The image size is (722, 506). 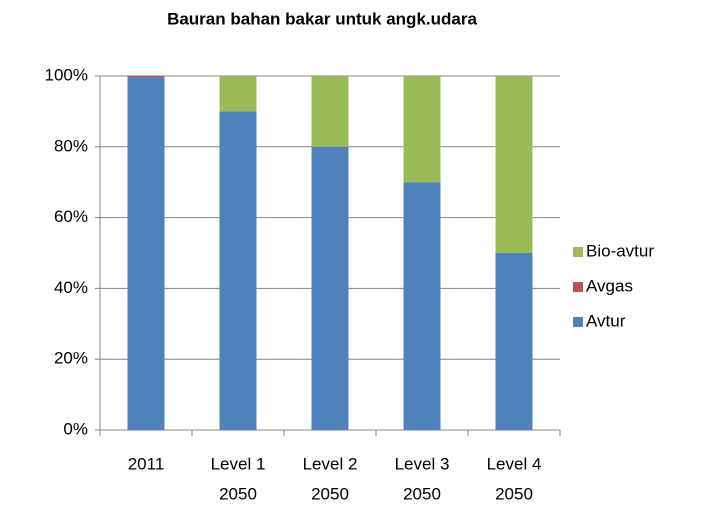 I want to click on legend-label: Bio-avtur, so click(x=620, y=250).